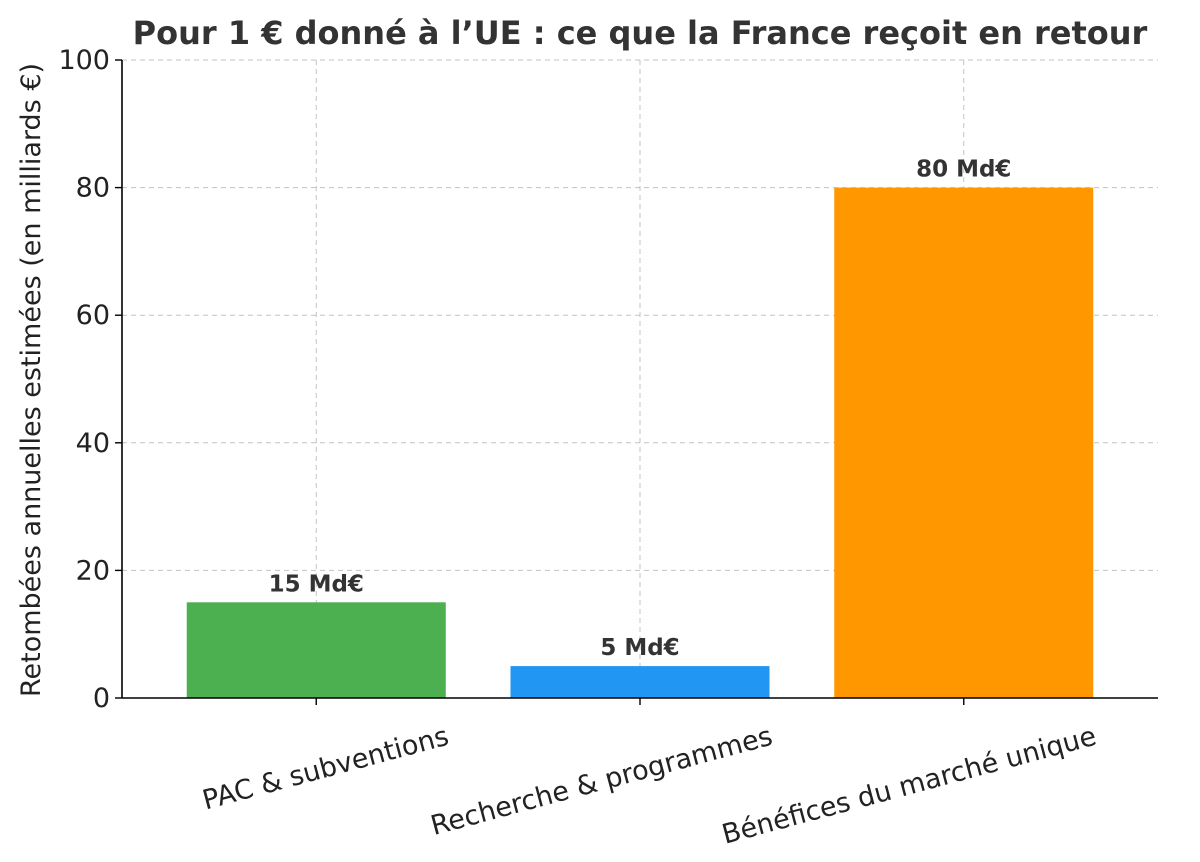  What do you see at coordinates (84, 60) in the screenshot?
I see `y-tick-label: 100` at bounding box center [84, 60].